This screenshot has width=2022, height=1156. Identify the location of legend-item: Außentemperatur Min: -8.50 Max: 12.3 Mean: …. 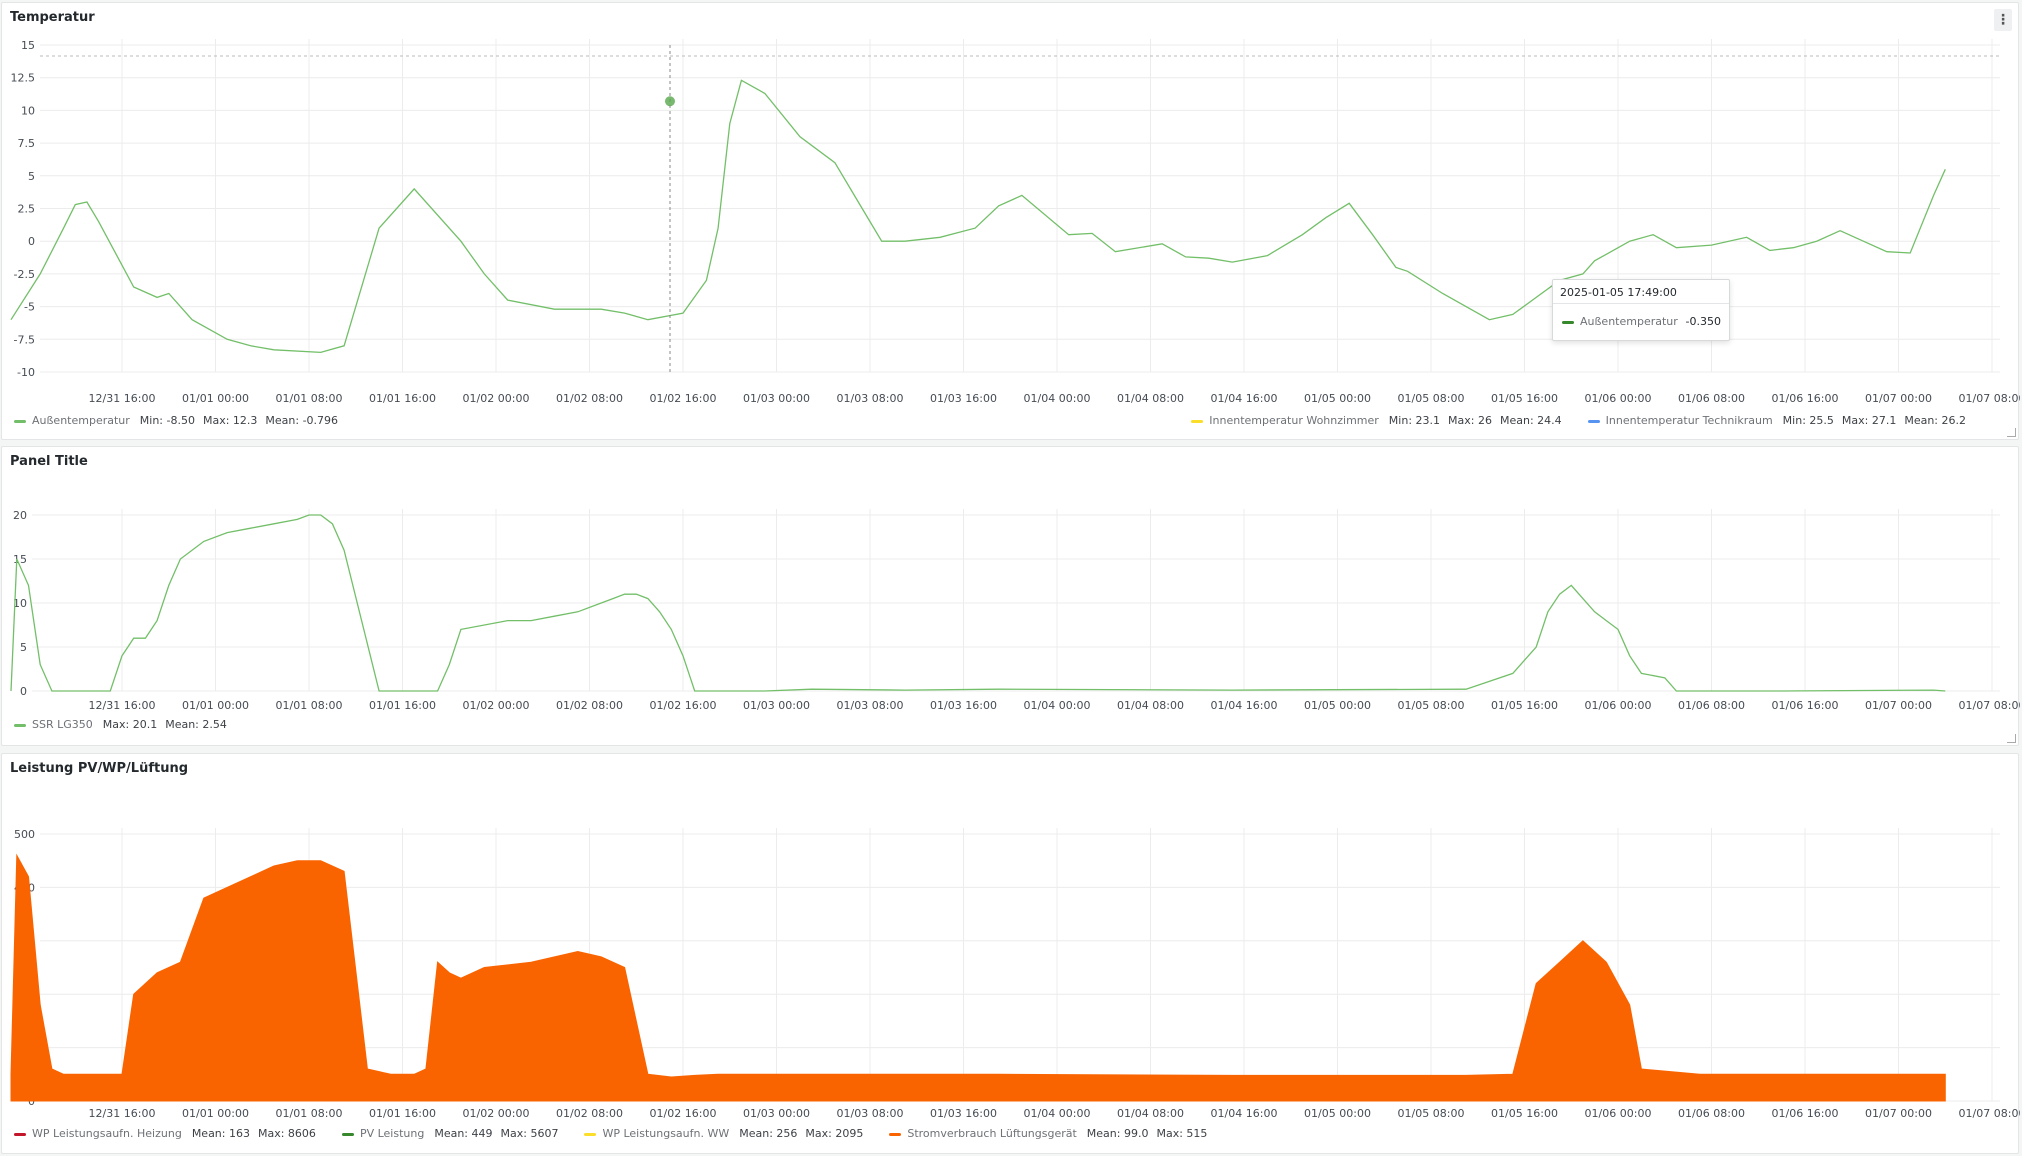
(180, 420).